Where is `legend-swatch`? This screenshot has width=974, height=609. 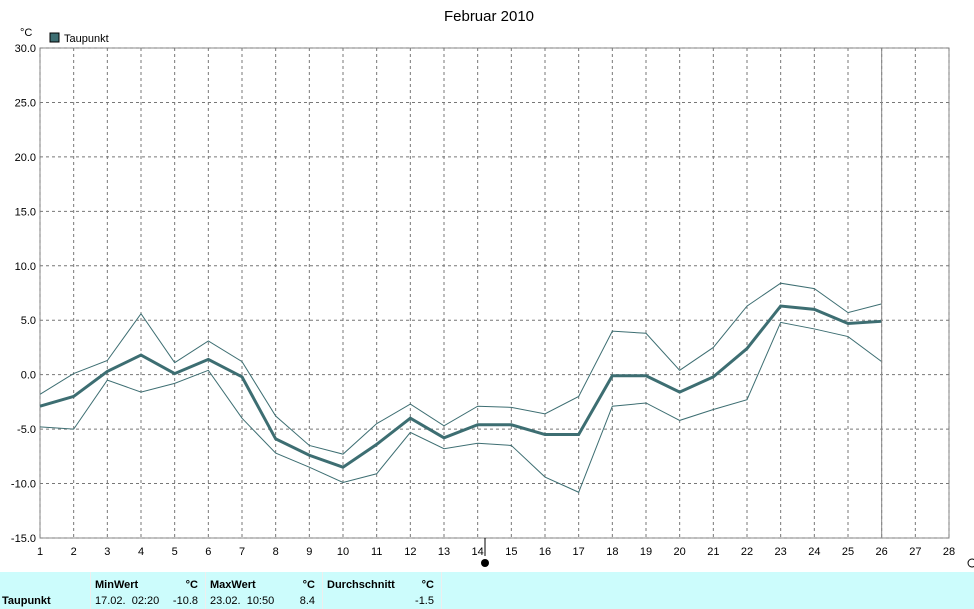 legend-swatch is located at coordinates (54, 37).